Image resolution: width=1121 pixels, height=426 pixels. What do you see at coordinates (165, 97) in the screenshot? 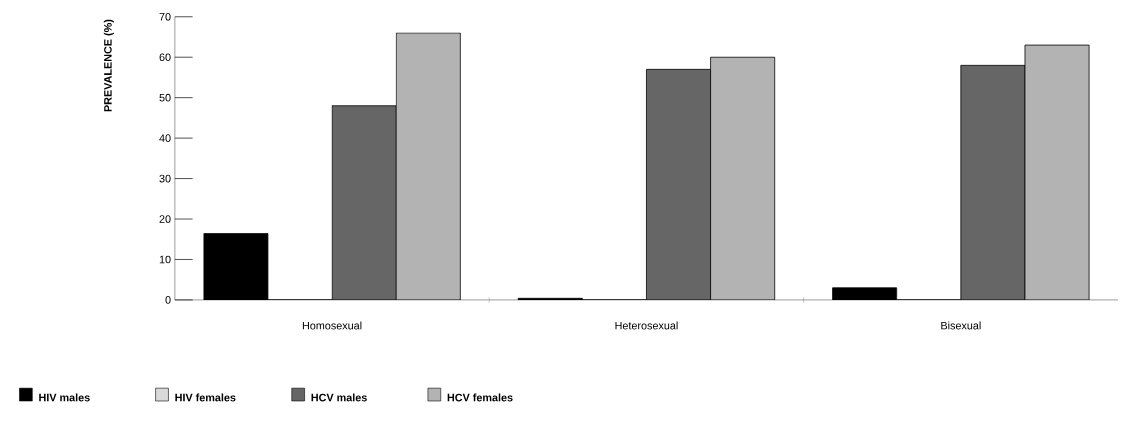
I see `y-tick-label: 50` at bounding box center [165, 97].